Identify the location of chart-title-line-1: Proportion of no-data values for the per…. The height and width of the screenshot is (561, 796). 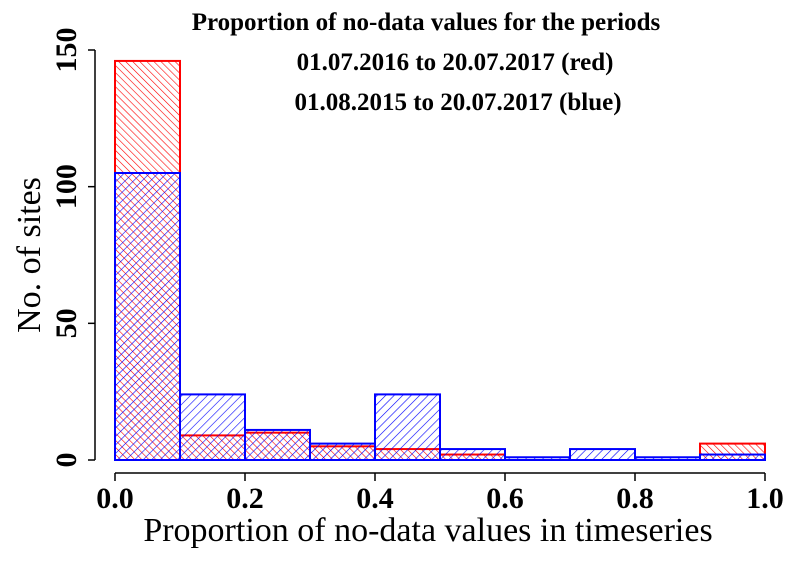
(426, 22).